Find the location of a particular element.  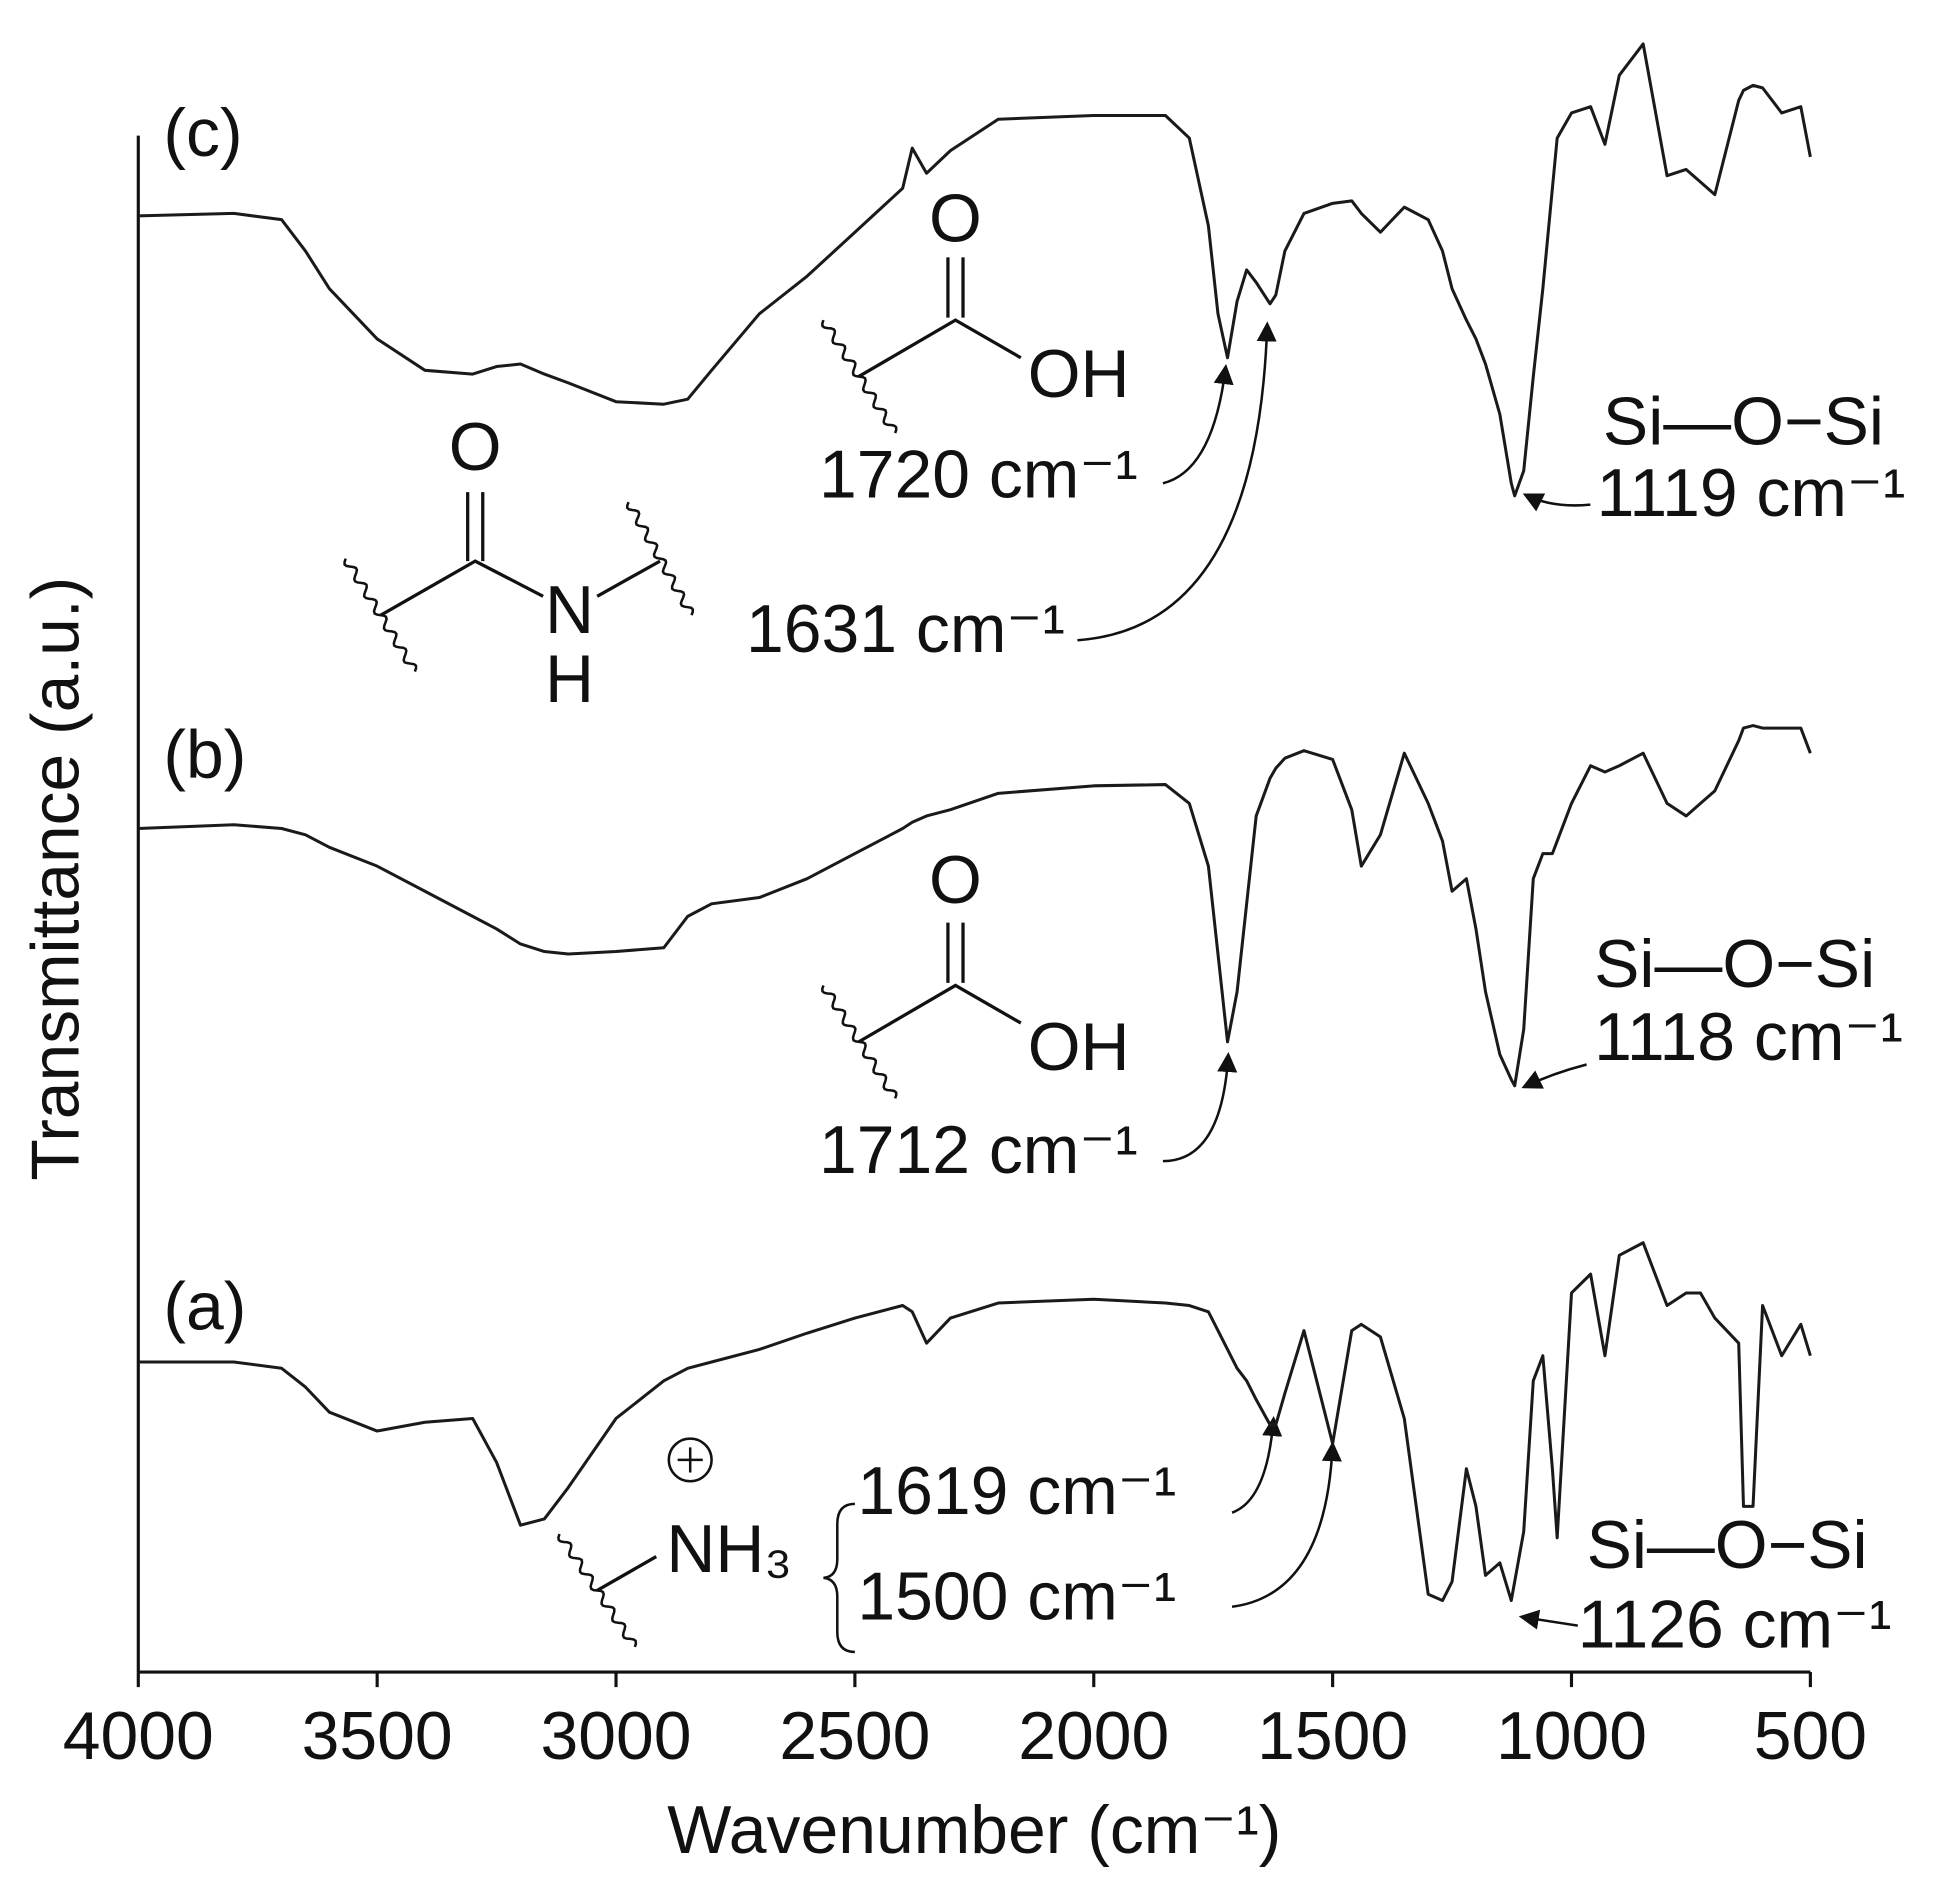

series-label: (a) is located at coordinates (204, 1307).